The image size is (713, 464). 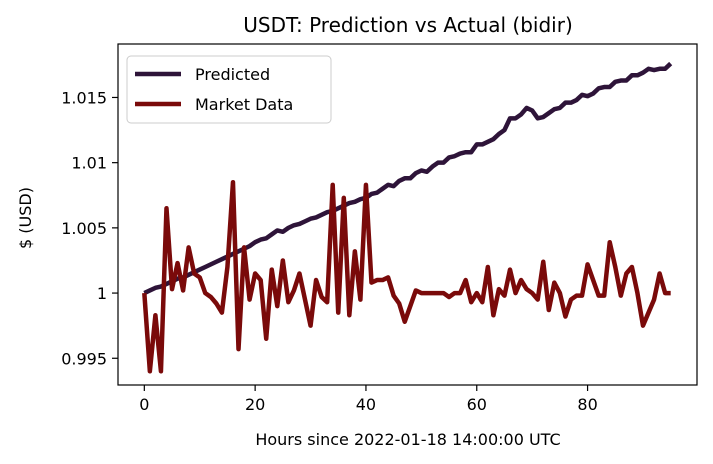 What do you see at coordinates (477, 404) in the screenshot?
I see `x-tick-label: 60` at bounding box center [477, 404].